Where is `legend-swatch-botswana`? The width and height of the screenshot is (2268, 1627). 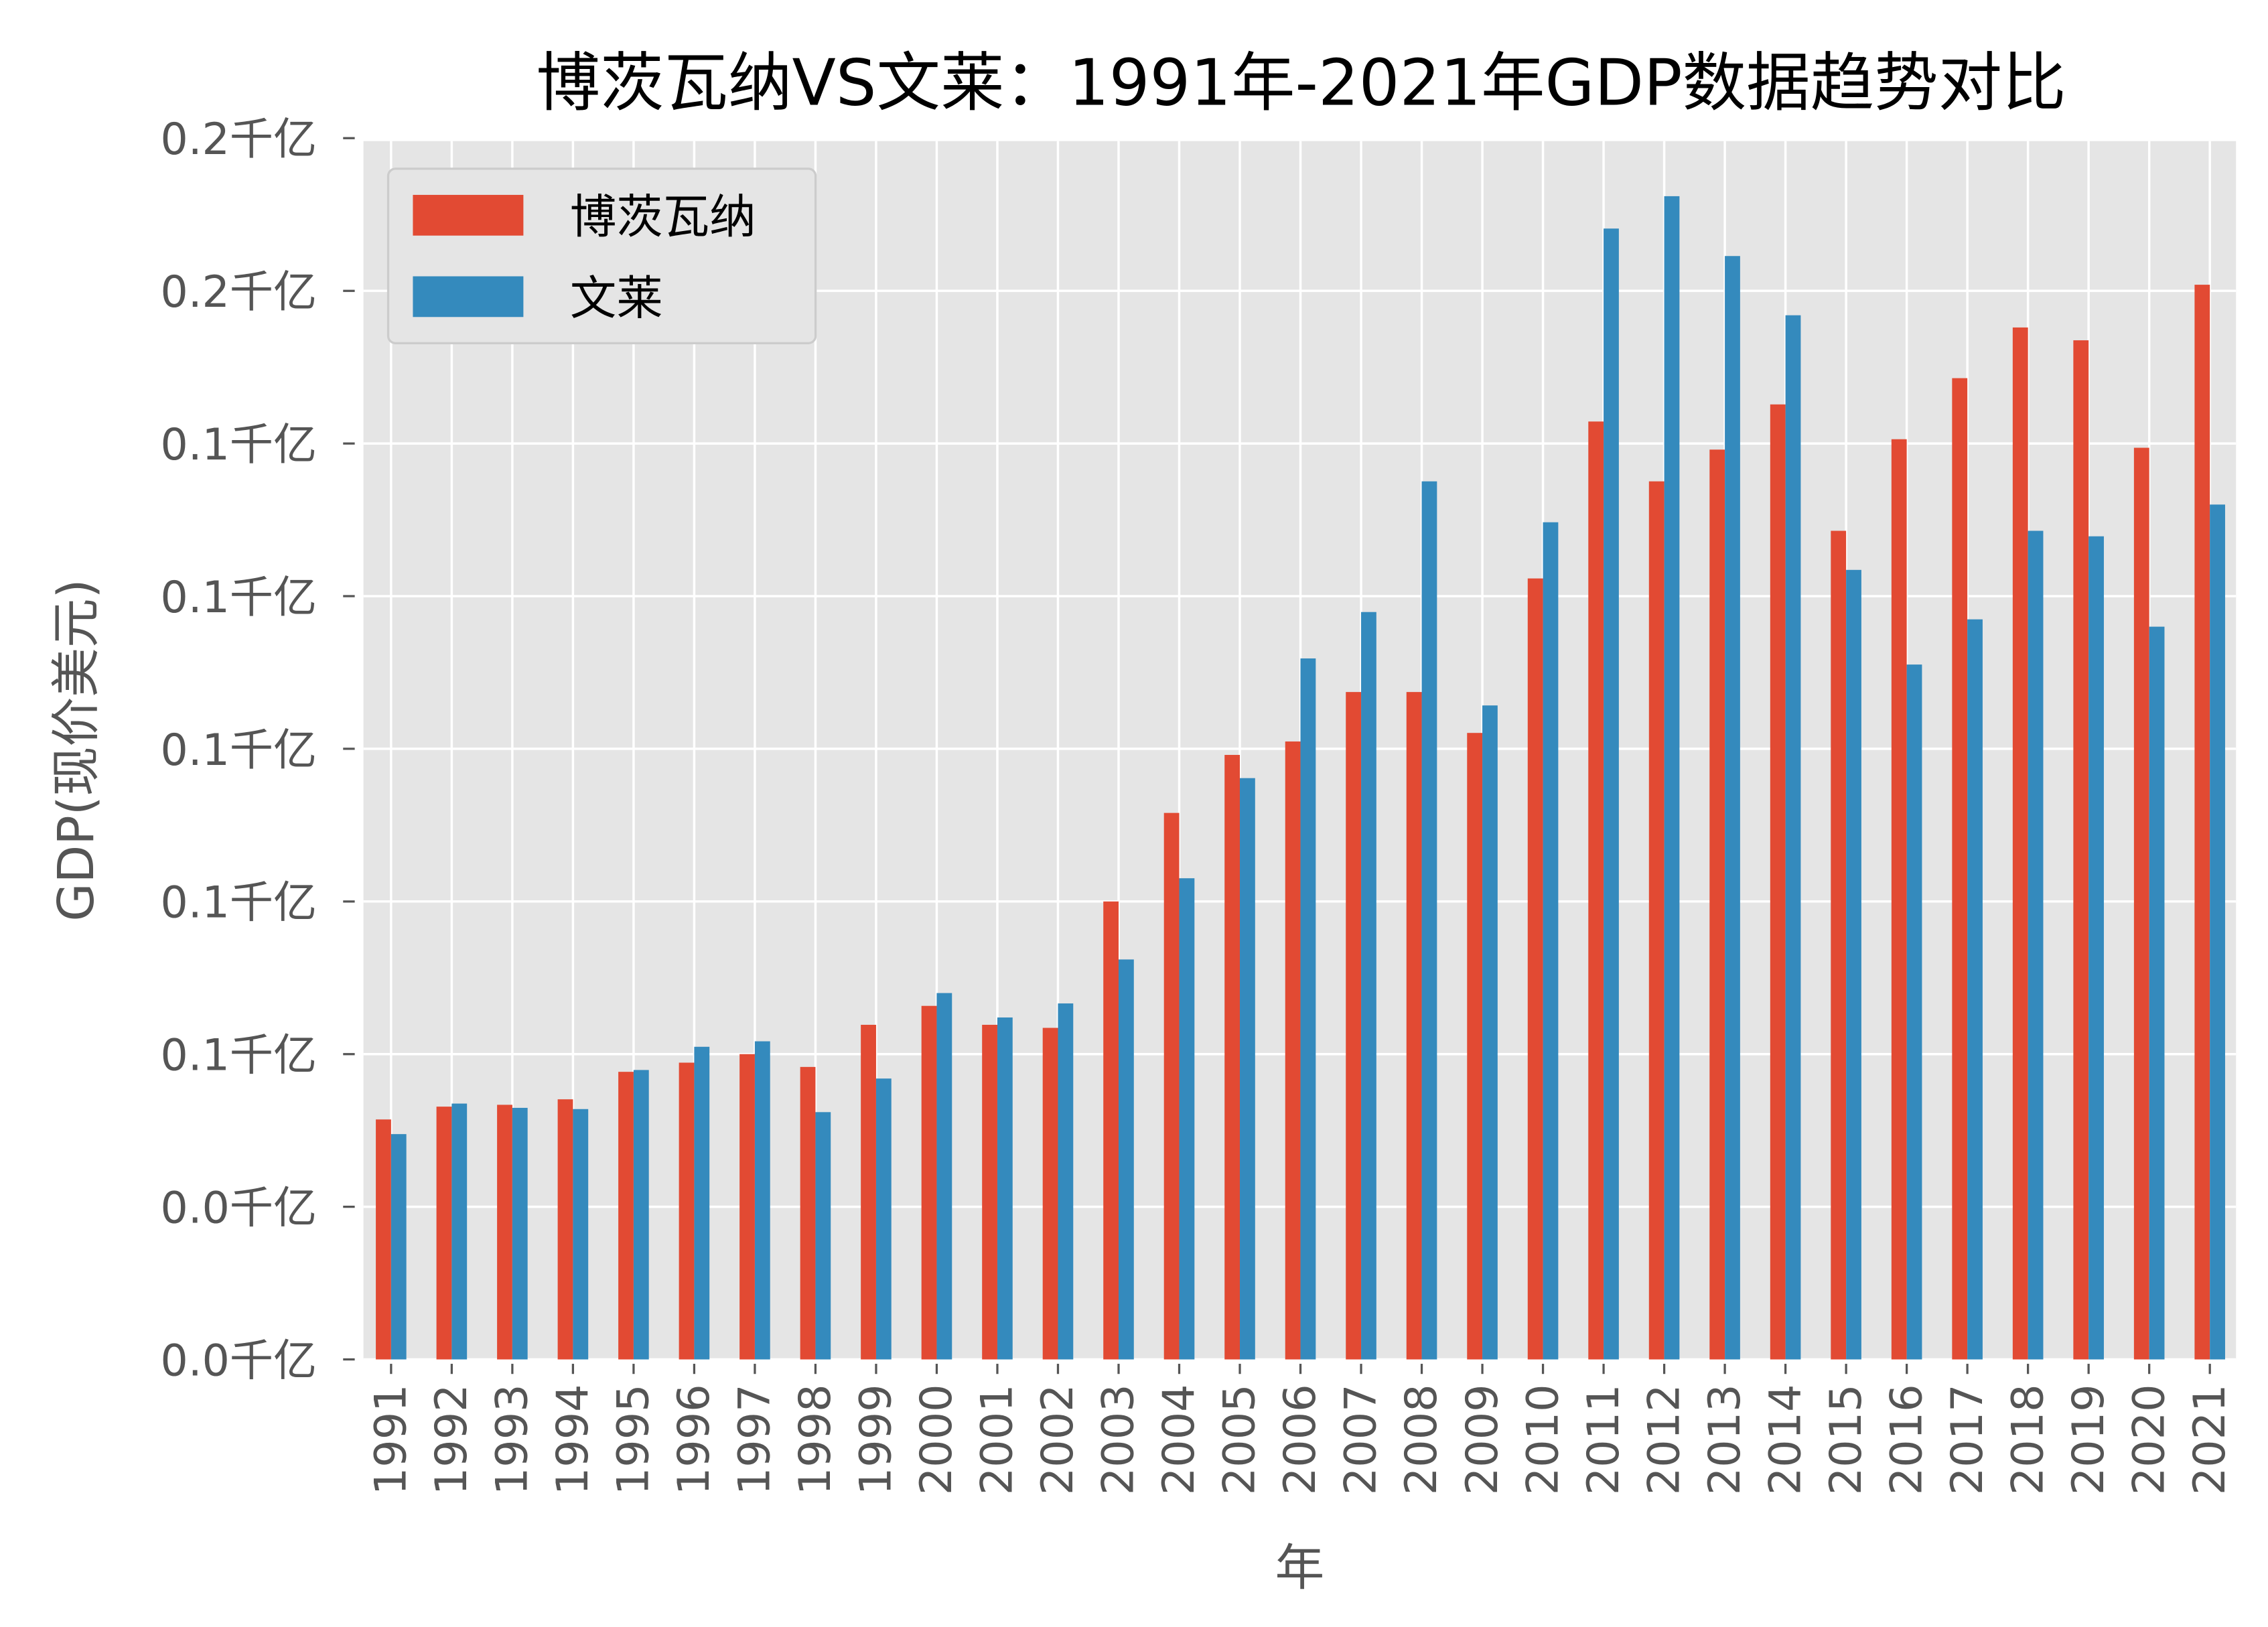 legend-swatch-botswana is located at coordinates (468, 215).